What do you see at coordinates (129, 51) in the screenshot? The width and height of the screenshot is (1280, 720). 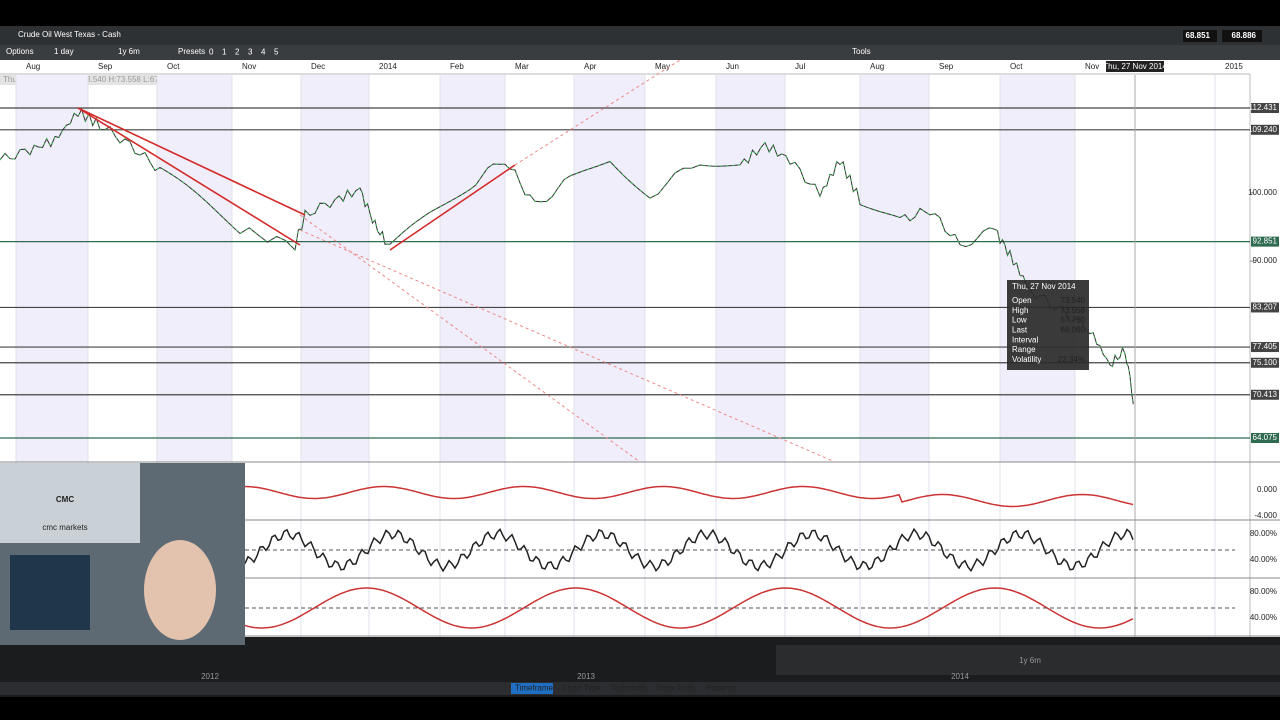 I see `range-select: 1y 6m` at bounding box center [129, 51].